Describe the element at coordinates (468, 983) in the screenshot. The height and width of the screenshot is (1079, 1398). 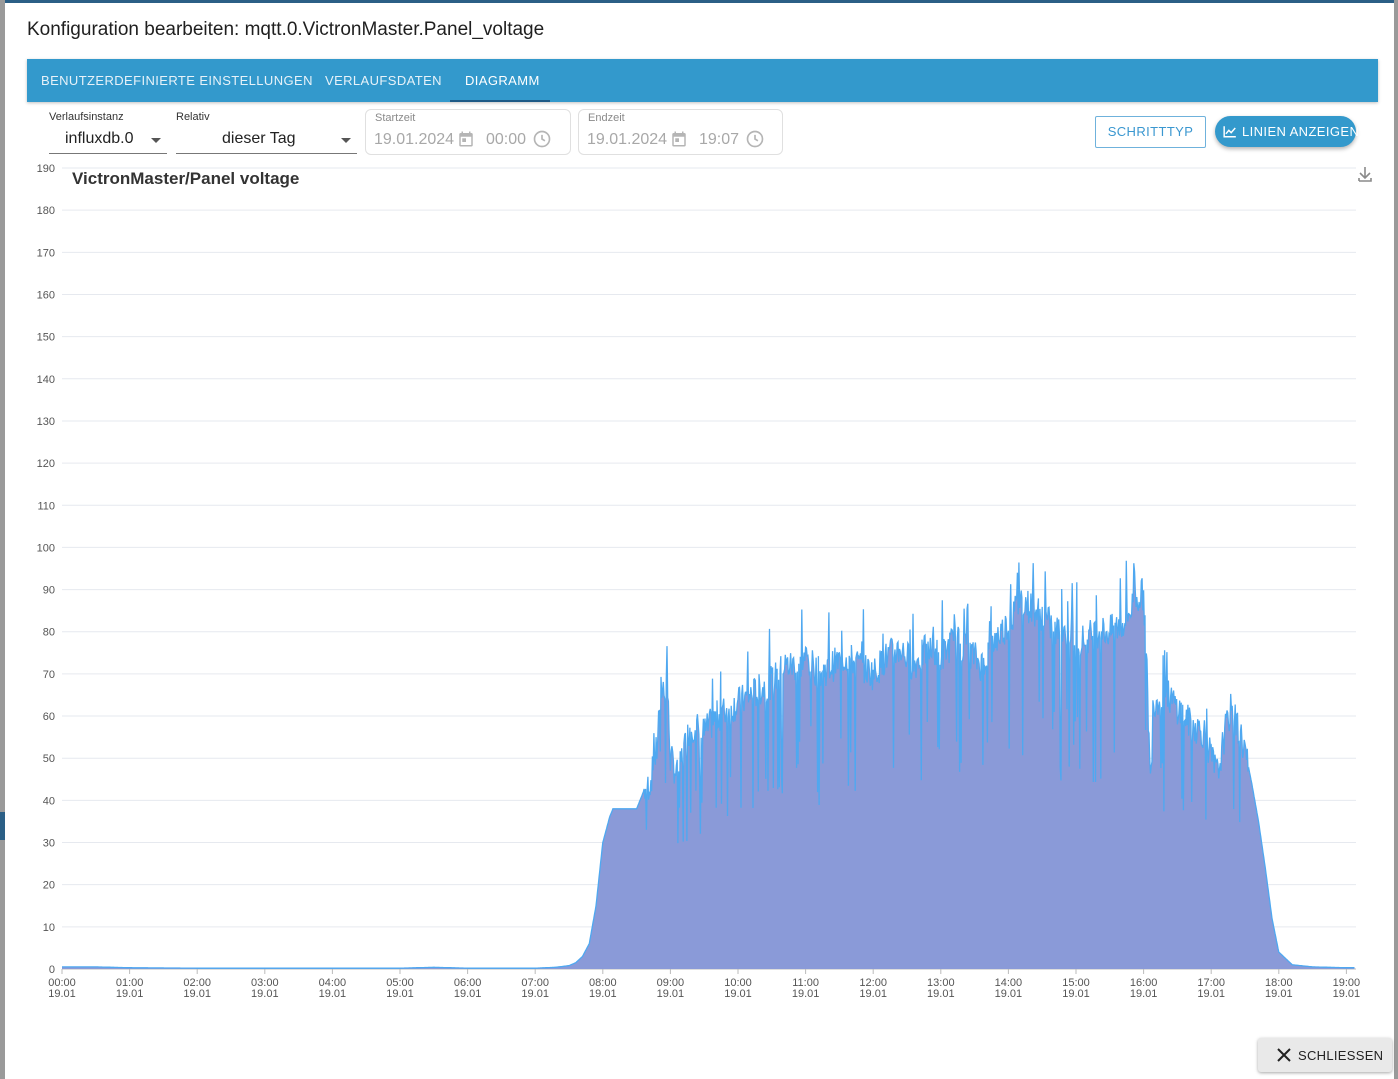
I see `x-tick-label-time: 06:00` at that location.